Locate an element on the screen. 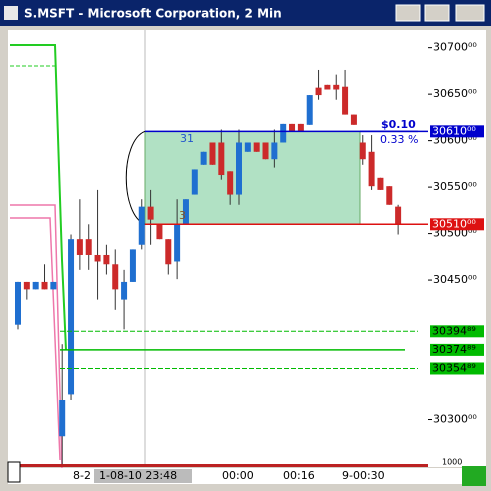  app-icon is located at coordinates (11, 13).